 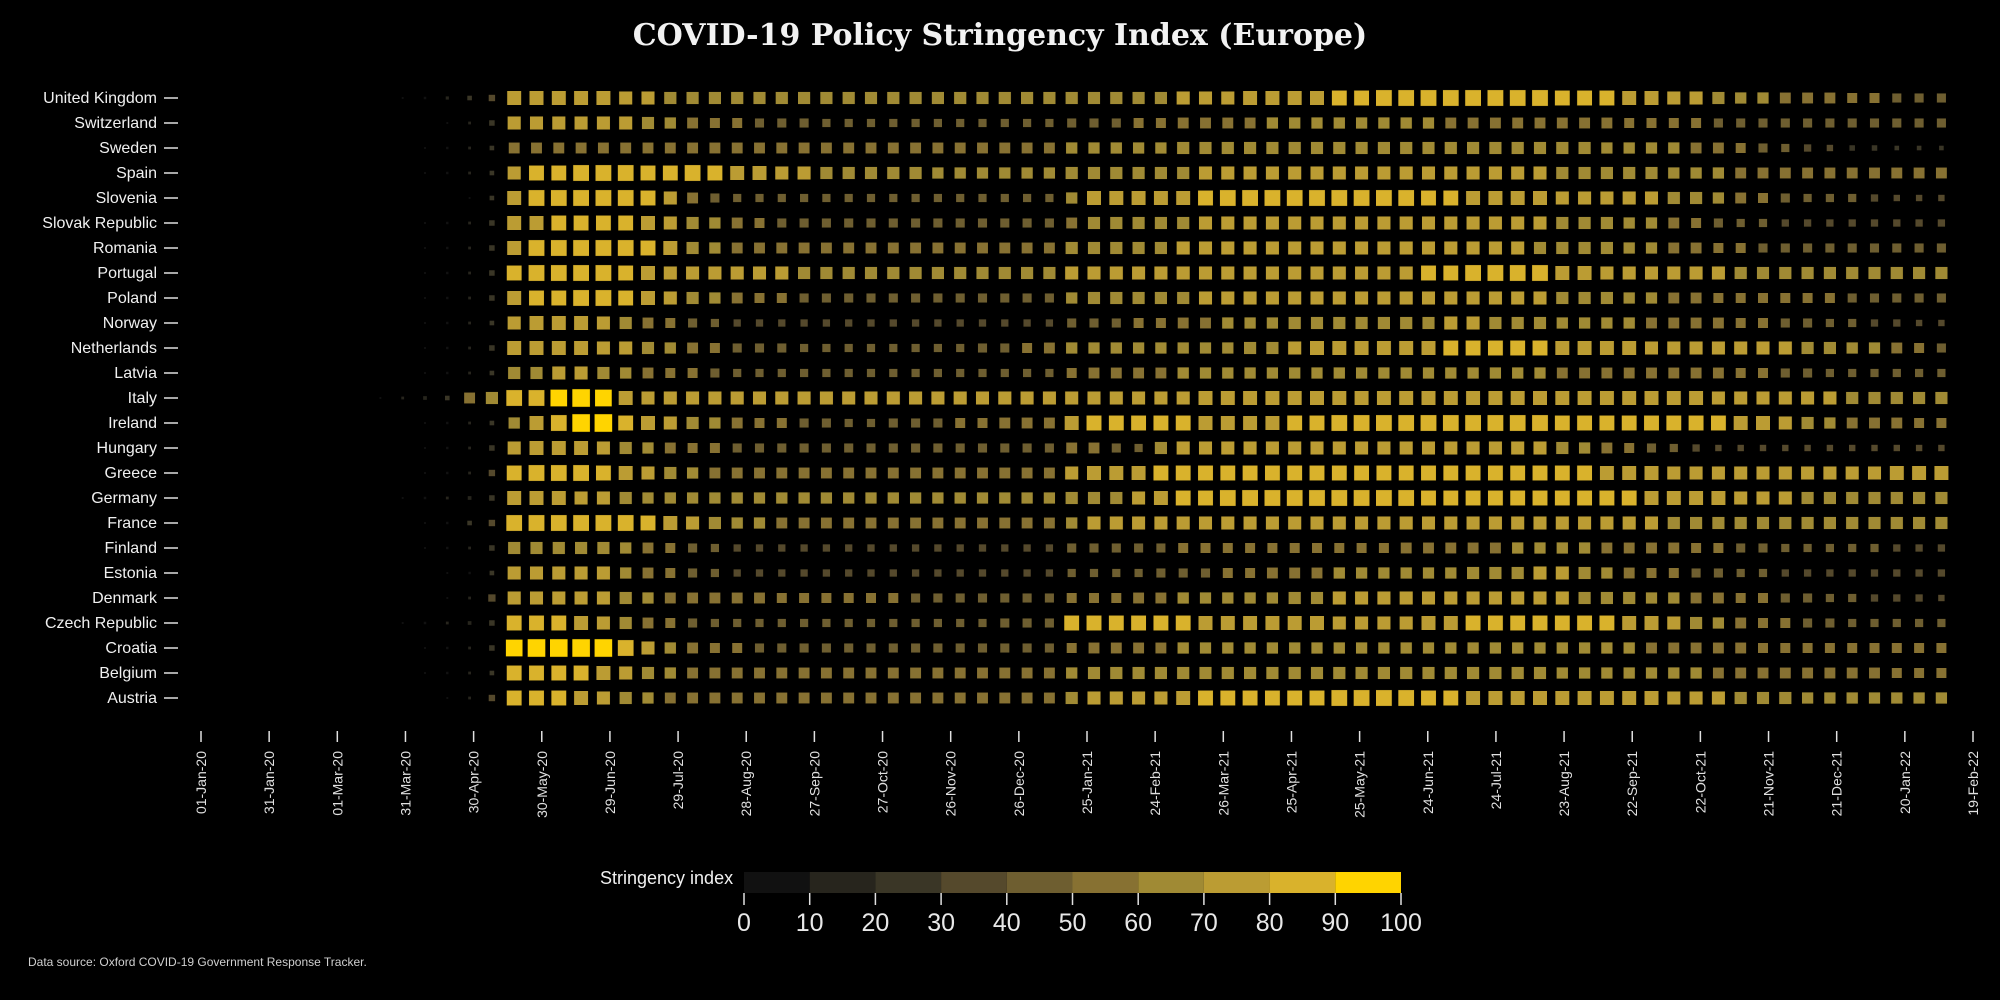 What do you see at coordinates (1138, 923) in the screenshot?
I see `legend-tick-label: 60` at bounding box center [1138, 923].